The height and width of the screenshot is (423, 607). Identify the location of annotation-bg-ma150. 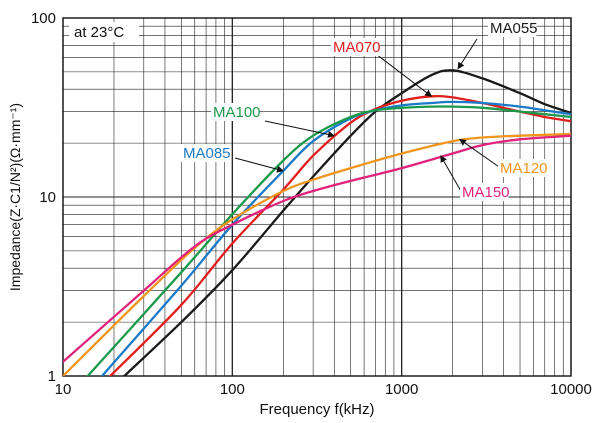
(484, 192).